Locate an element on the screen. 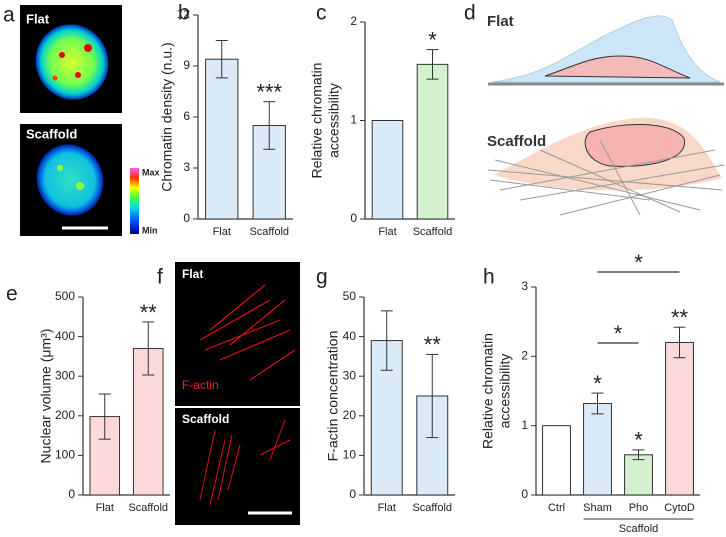 This screenshot has height=537, width=726. y-axis-label: Chromatin density (n.u.) is located at coordinates (167, 116).